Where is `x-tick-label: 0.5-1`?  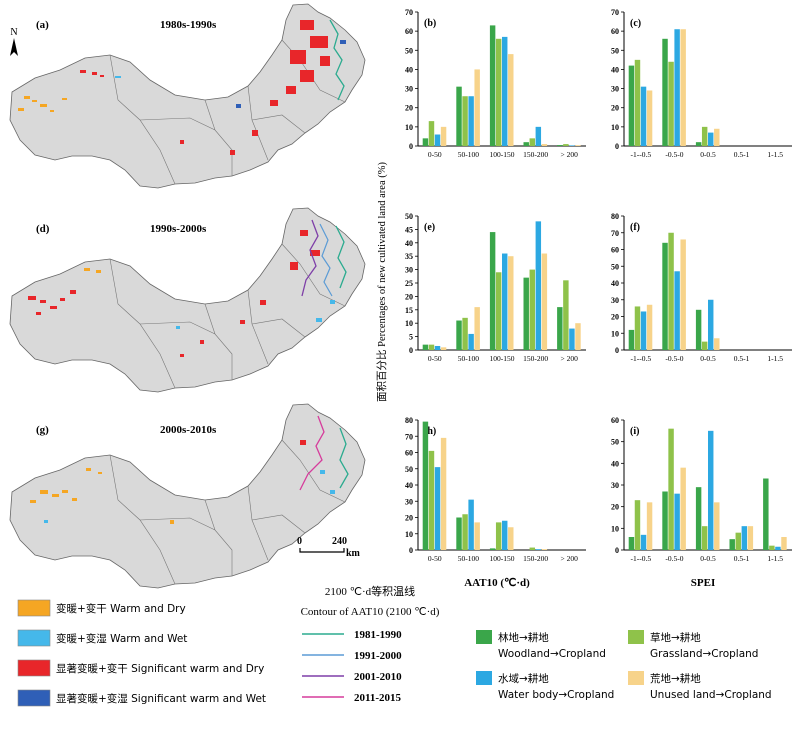
x-tick-label: 0.5-1 is located at coordinates (742, 358).